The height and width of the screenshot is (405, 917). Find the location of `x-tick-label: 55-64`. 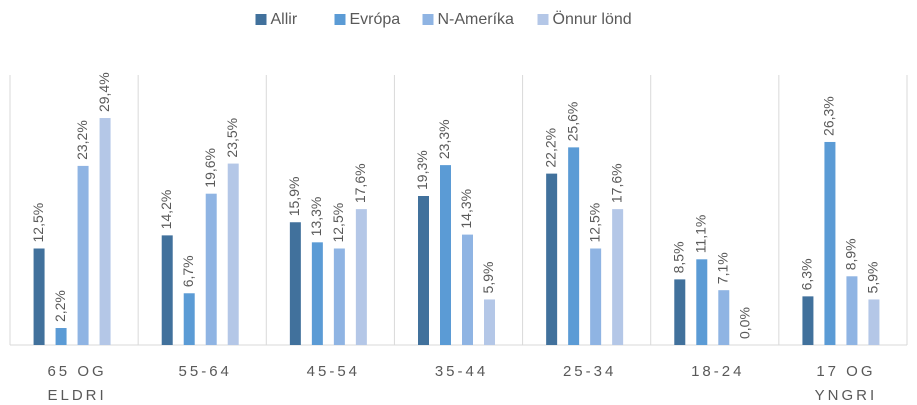

x-tick-label: 55-64 is located at coordinates (205, 371).